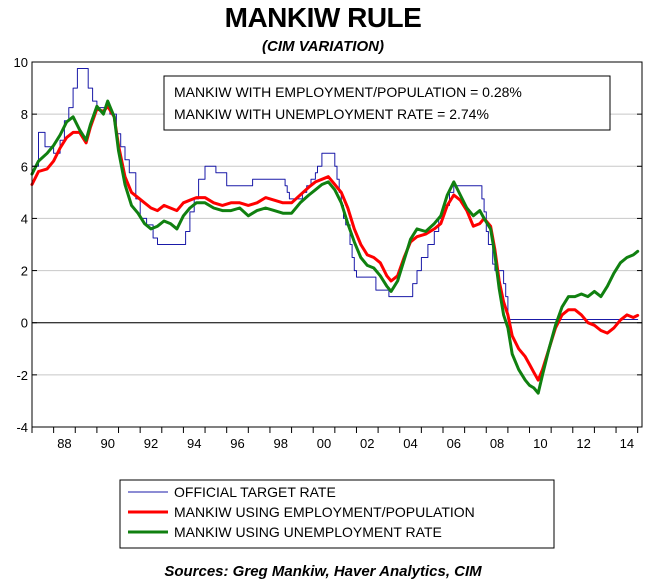 This screenshot has height=584, width=646. I want to click on x-tick-label: 04, so click(410, 443).